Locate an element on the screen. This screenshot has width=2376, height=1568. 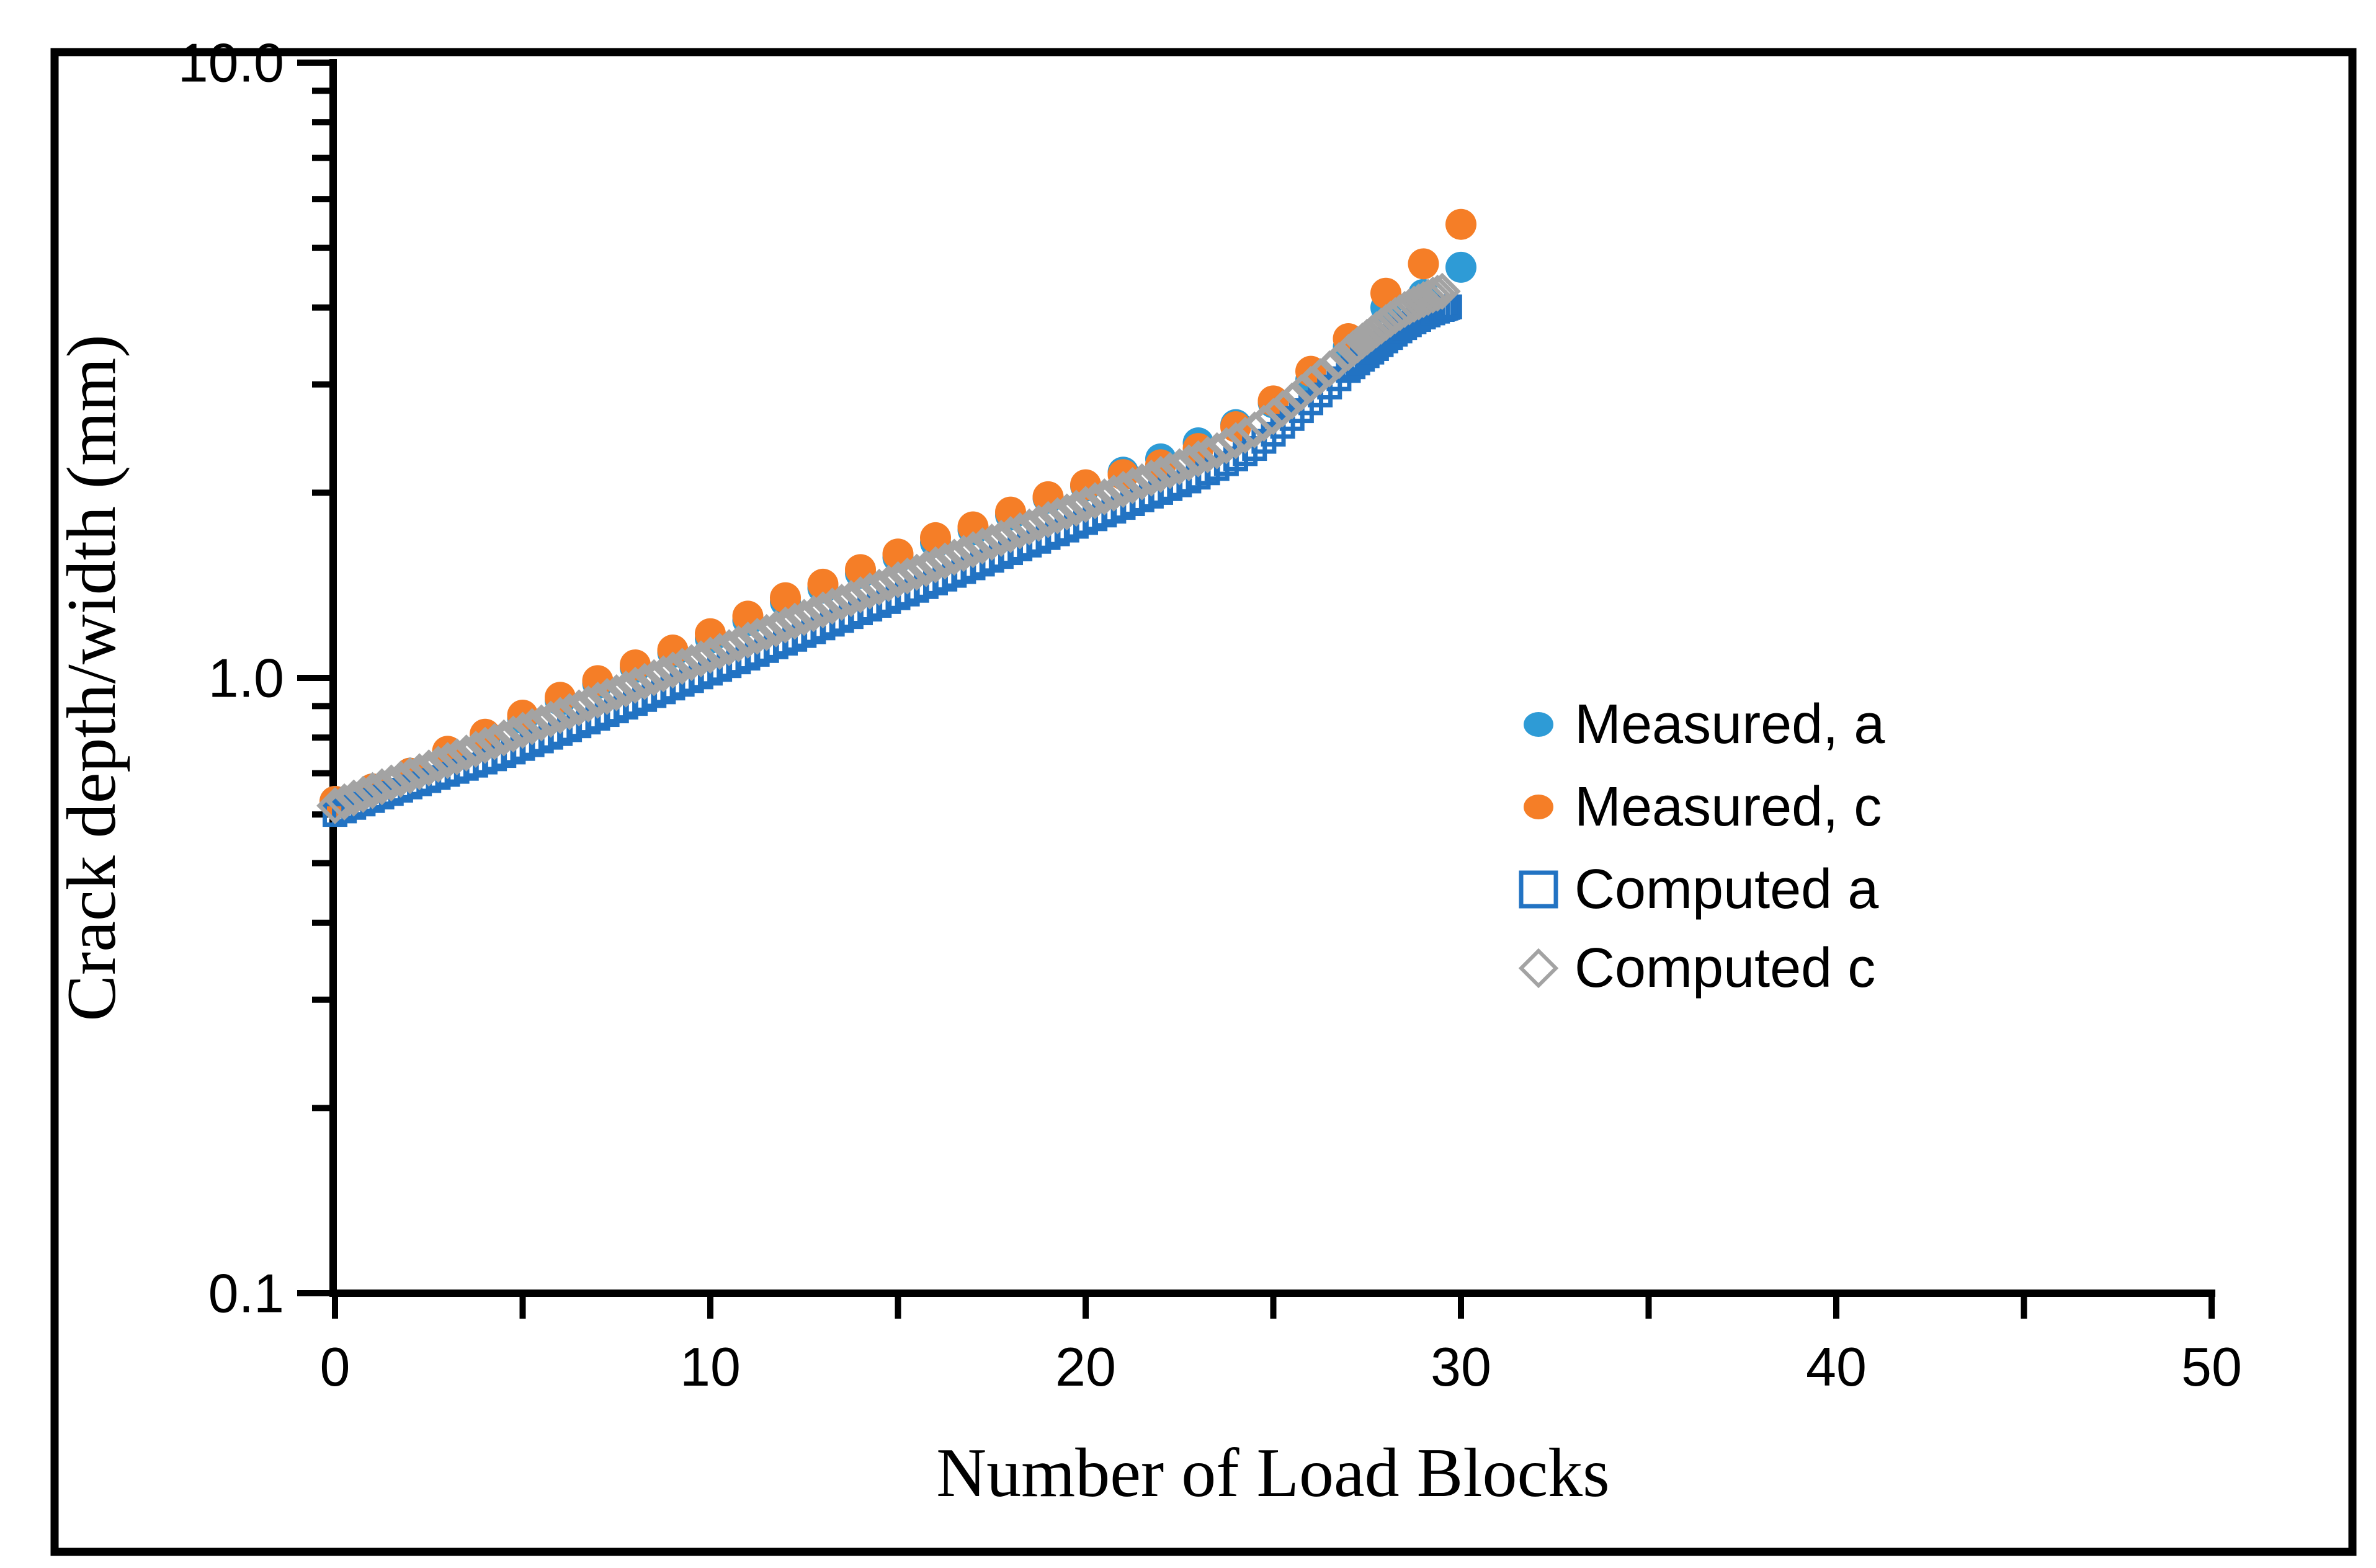
measured-a-circle-icon is located at coordinates (1538, 724).